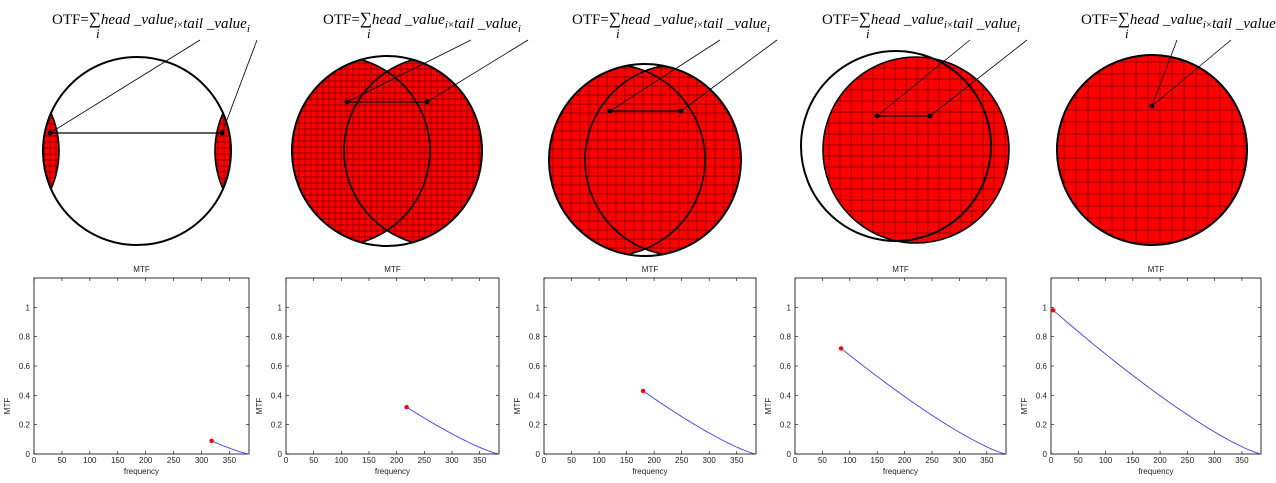 Image resolution: width=1276 pixels, height=483 pixels. Describe the element at coordinates (786, 425) in the screenshot. I see `y-tick-label: 0.2` at that location.